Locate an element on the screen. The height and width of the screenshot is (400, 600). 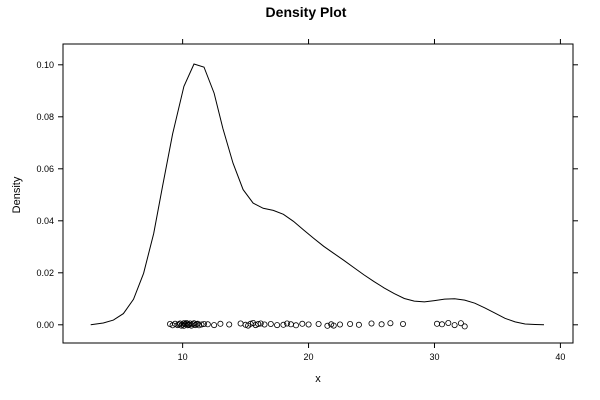
y-tick-label: 0.06 is located at coordinates (45, 169).